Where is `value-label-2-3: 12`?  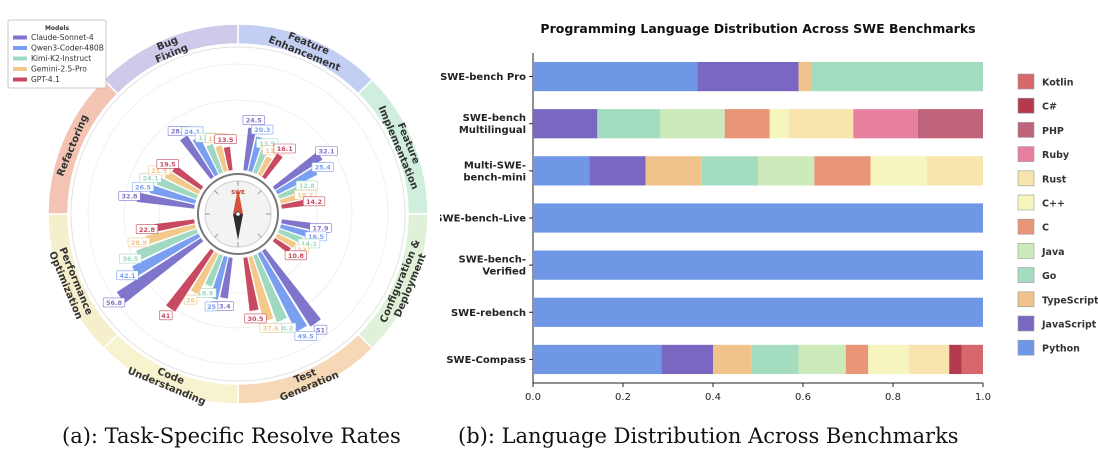
value-label-2-3: 12 is located at coordinates (301, 250).